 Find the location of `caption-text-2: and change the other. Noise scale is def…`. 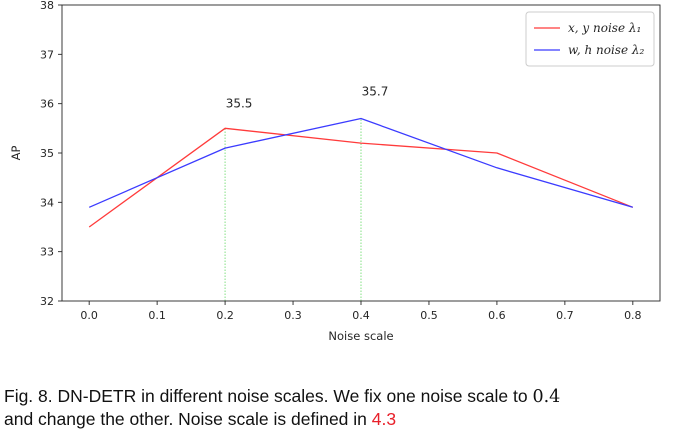

caption-text-2: and change the other. Noise scale is def… is located at coordinates (188, 419).